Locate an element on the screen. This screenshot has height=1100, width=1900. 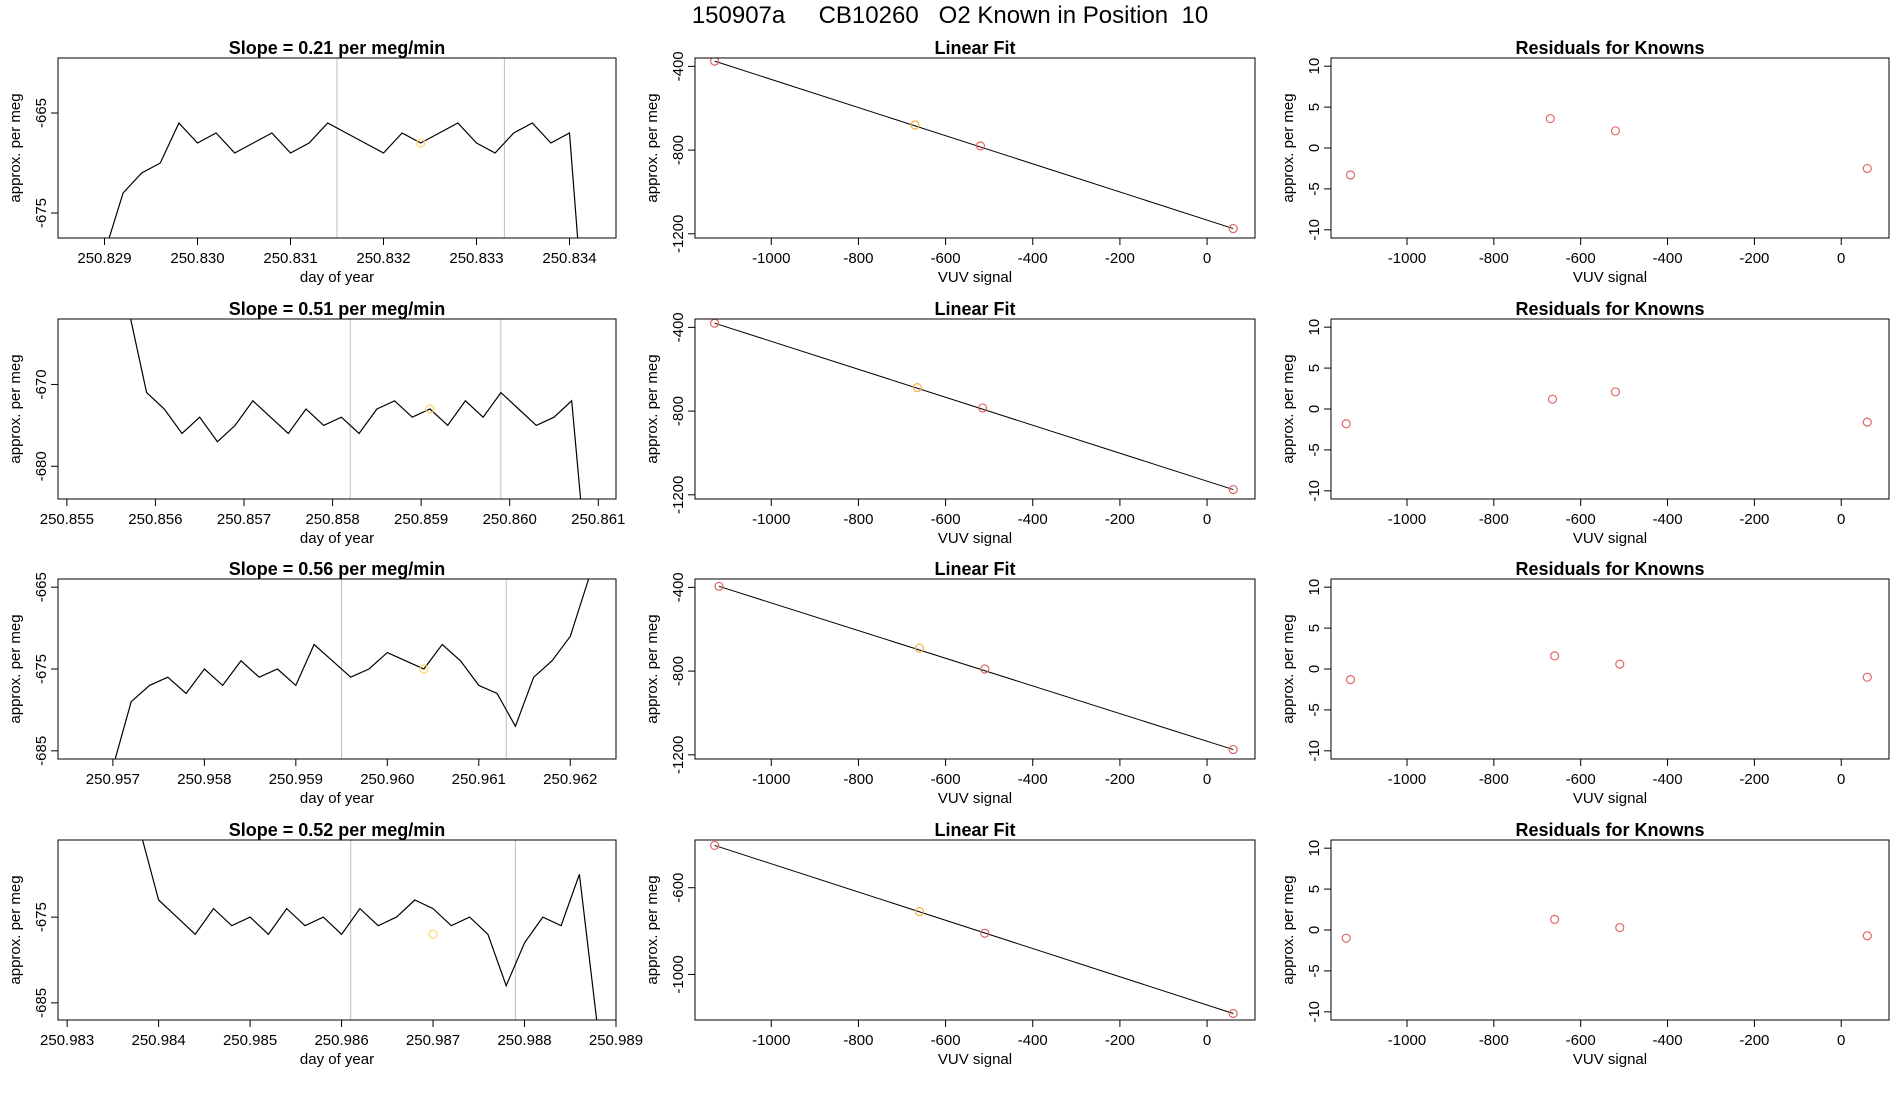
y-tick-label: -685 is located at coordinates (41, 751).